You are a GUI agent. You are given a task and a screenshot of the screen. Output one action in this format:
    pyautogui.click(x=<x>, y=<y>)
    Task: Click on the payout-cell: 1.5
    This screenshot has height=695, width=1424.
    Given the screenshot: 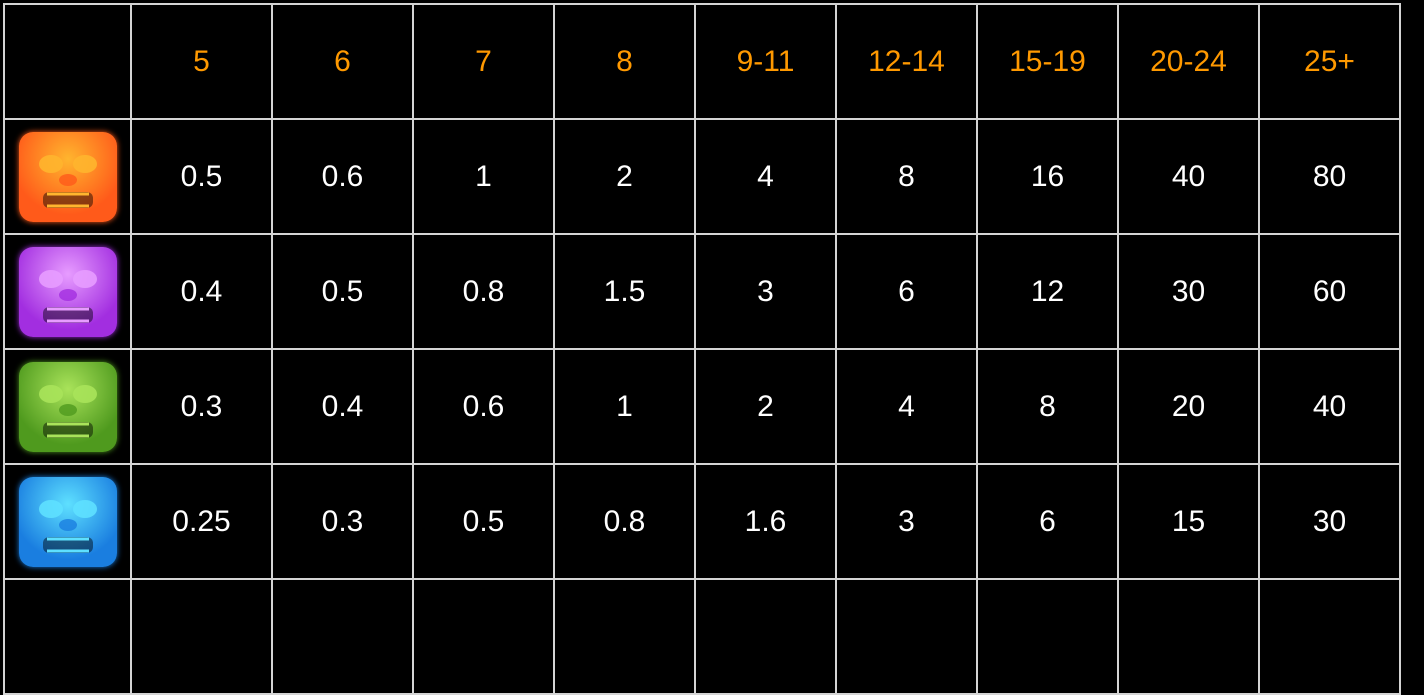 What is the action you would take?
    pyautogui.click(x=624, y=291)
    